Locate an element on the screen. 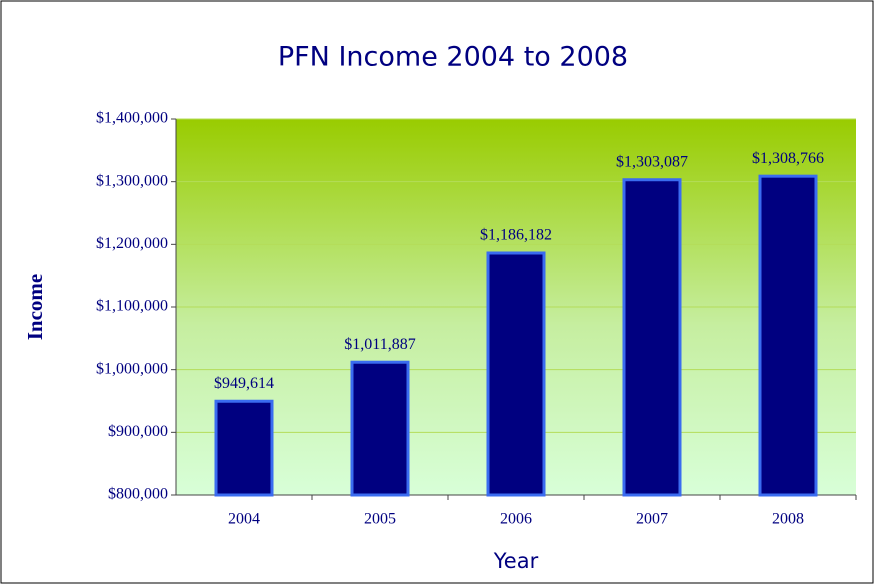 The height and width of the screenshot is (585, 875). y-tick-label: $1,400,000 is located at coordinates (132, 118).